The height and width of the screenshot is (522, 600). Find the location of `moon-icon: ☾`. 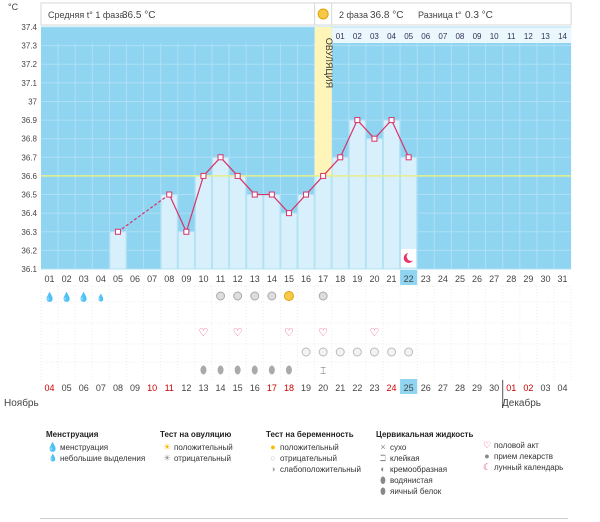

moon-icon: ☾ is located at coordinates (487, 467).